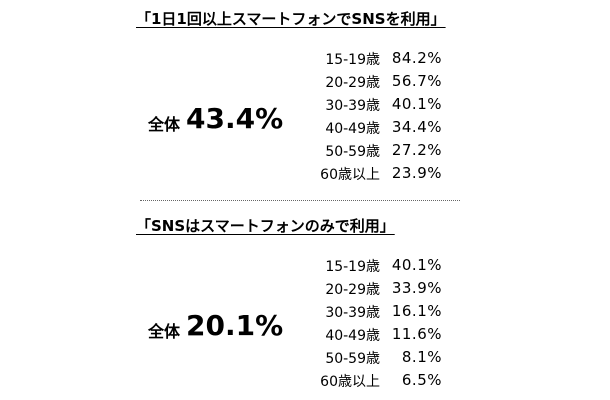 Image resolution: width=610 pixels, height=400 pixels. What do you see at coordinates (416, 58) in the screenshot?
I see `rate-value: 84.2%` at bounding box center [416, 58].